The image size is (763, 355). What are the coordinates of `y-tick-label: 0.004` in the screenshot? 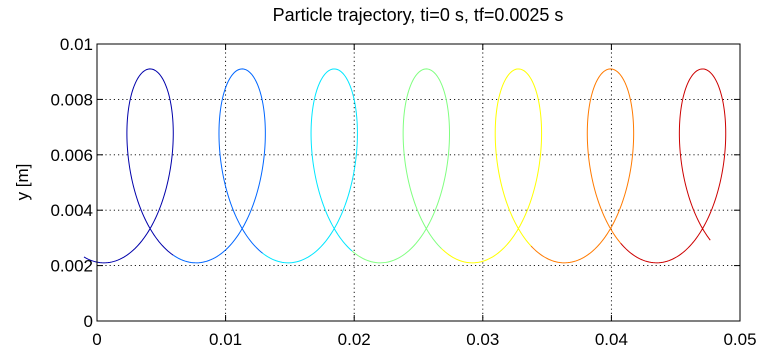 It's located at (71, 210).